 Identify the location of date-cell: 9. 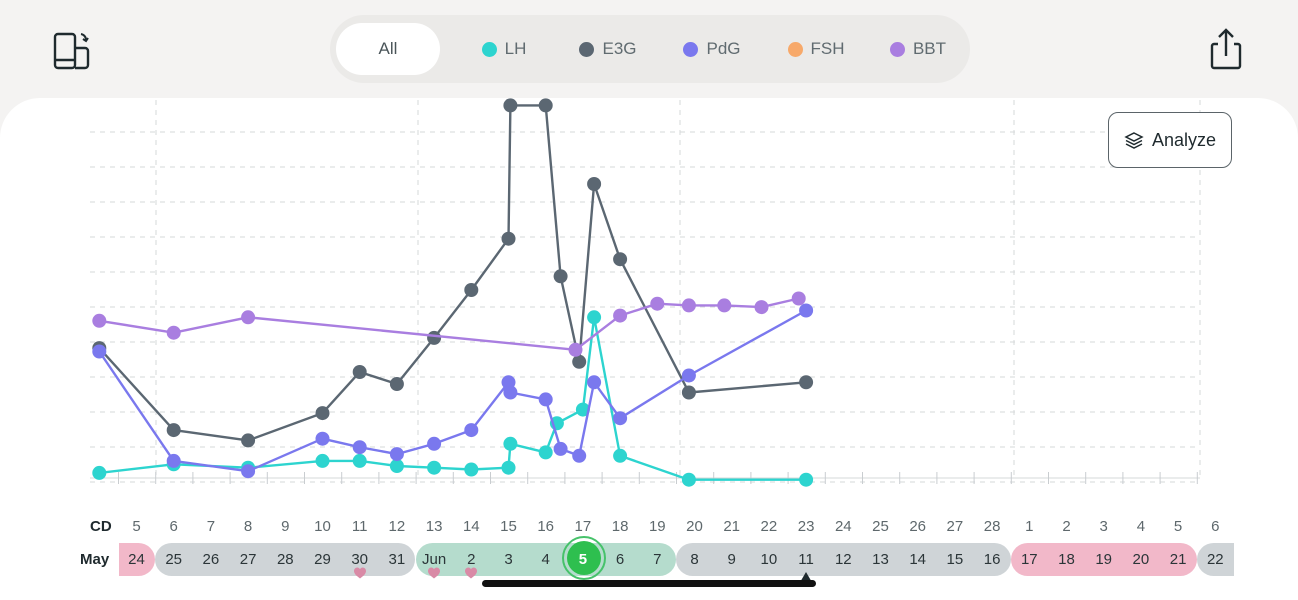
(731, 559).